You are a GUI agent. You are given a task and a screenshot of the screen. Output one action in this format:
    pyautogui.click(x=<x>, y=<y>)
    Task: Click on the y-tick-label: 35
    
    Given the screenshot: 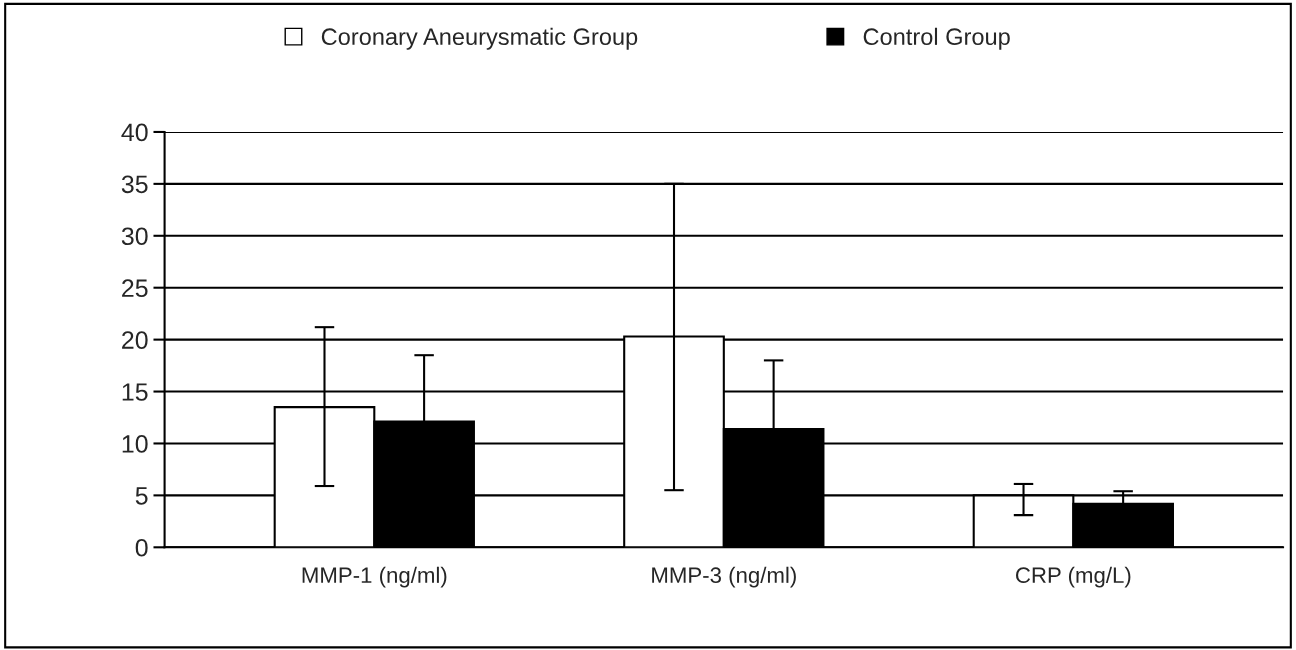 What is the action you would take?
    pyautogui.click(x=134, y=184)
    